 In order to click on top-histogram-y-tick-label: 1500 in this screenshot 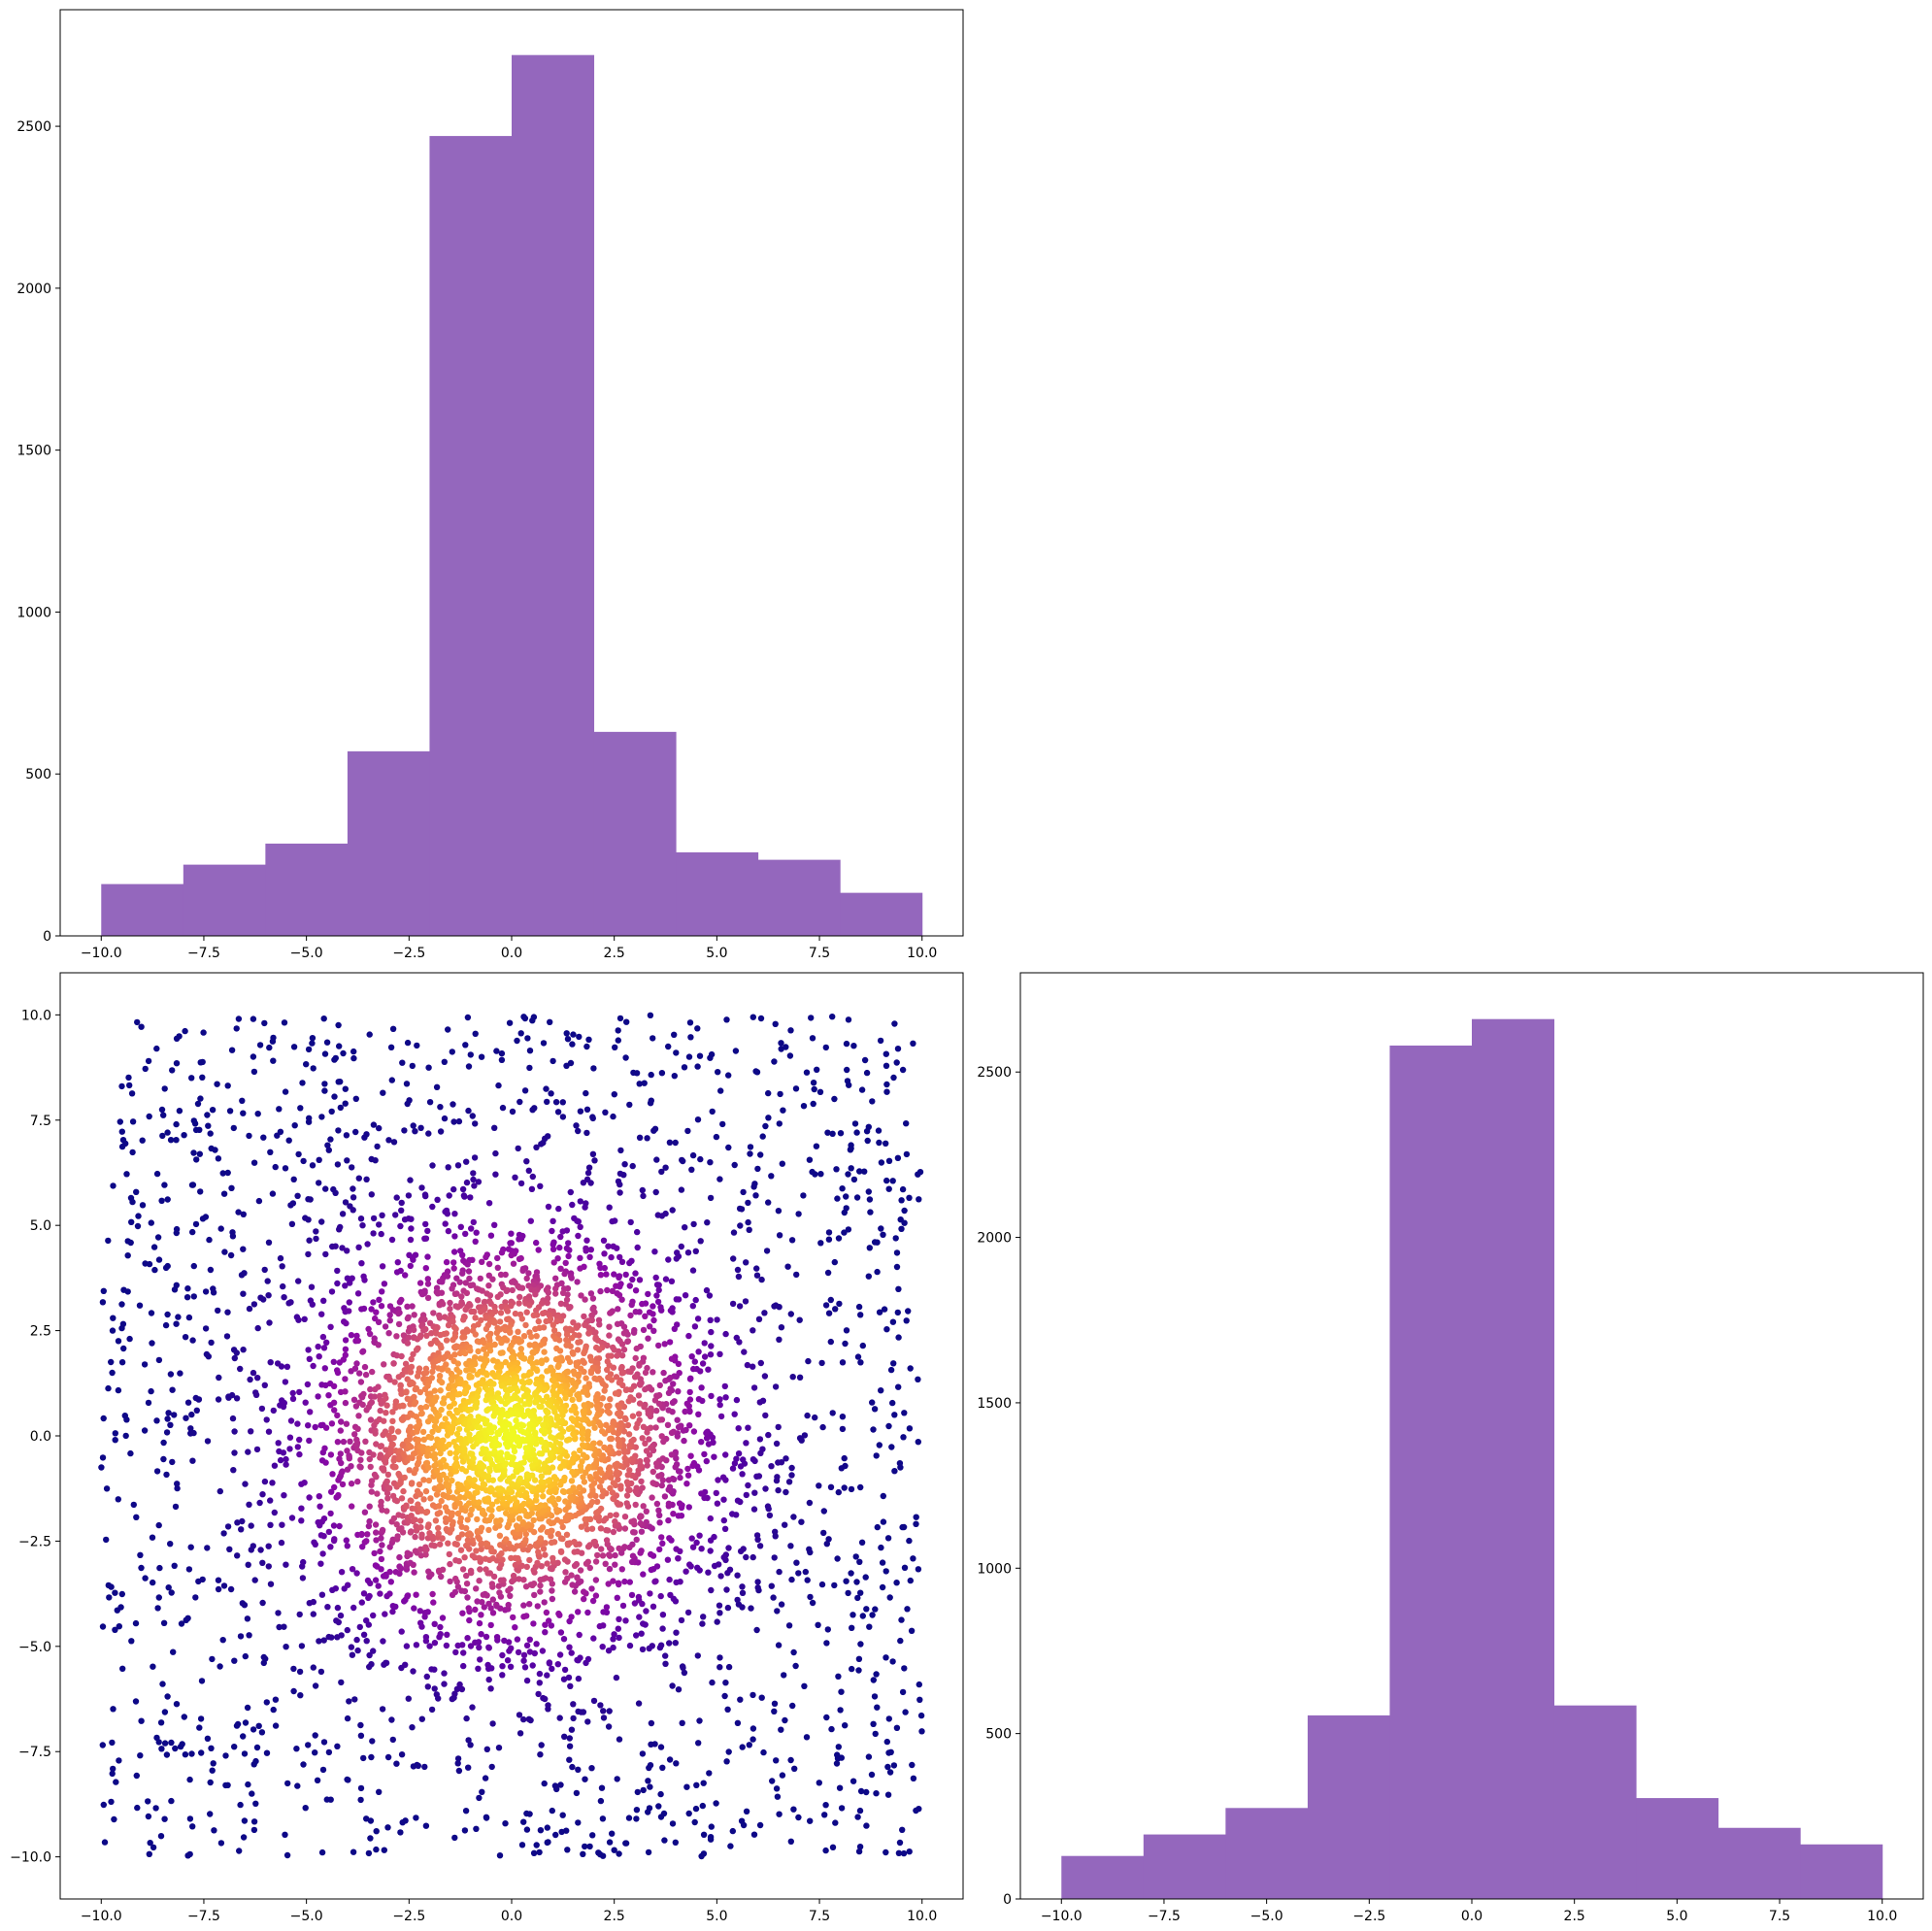, I will do `click(34, 451)`.